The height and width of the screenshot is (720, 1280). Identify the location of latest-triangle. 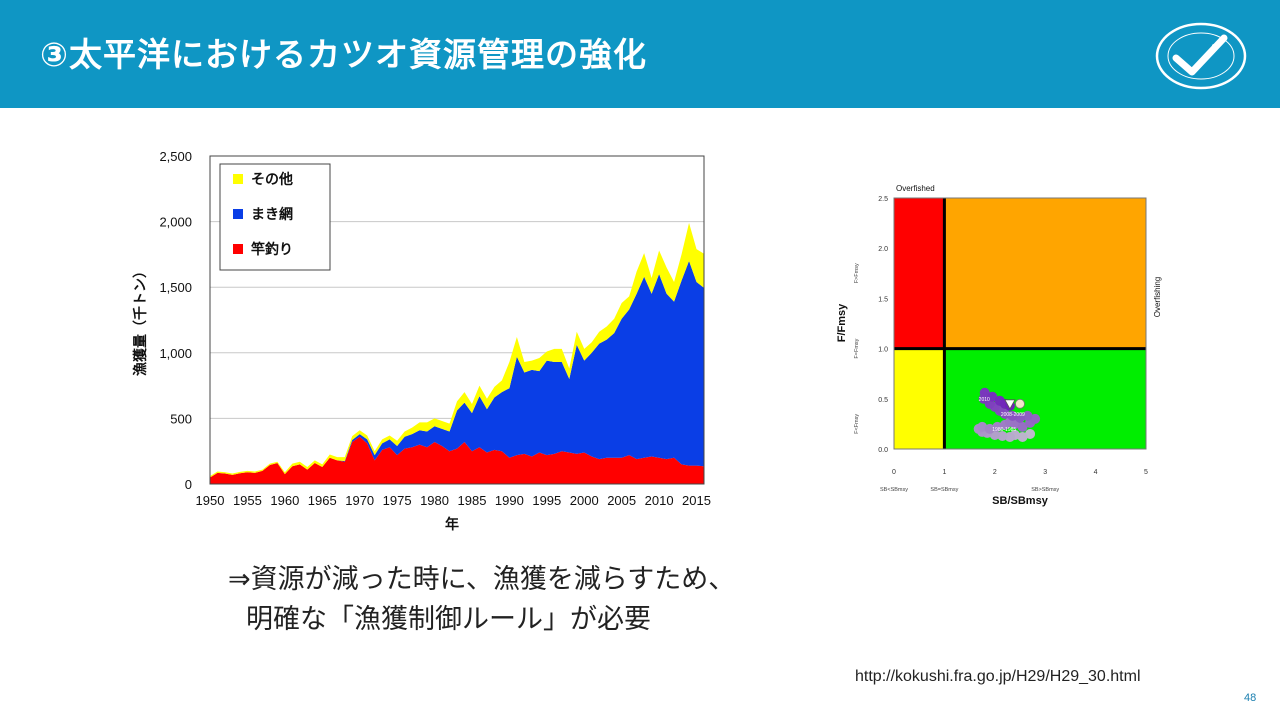
(1010, 404).